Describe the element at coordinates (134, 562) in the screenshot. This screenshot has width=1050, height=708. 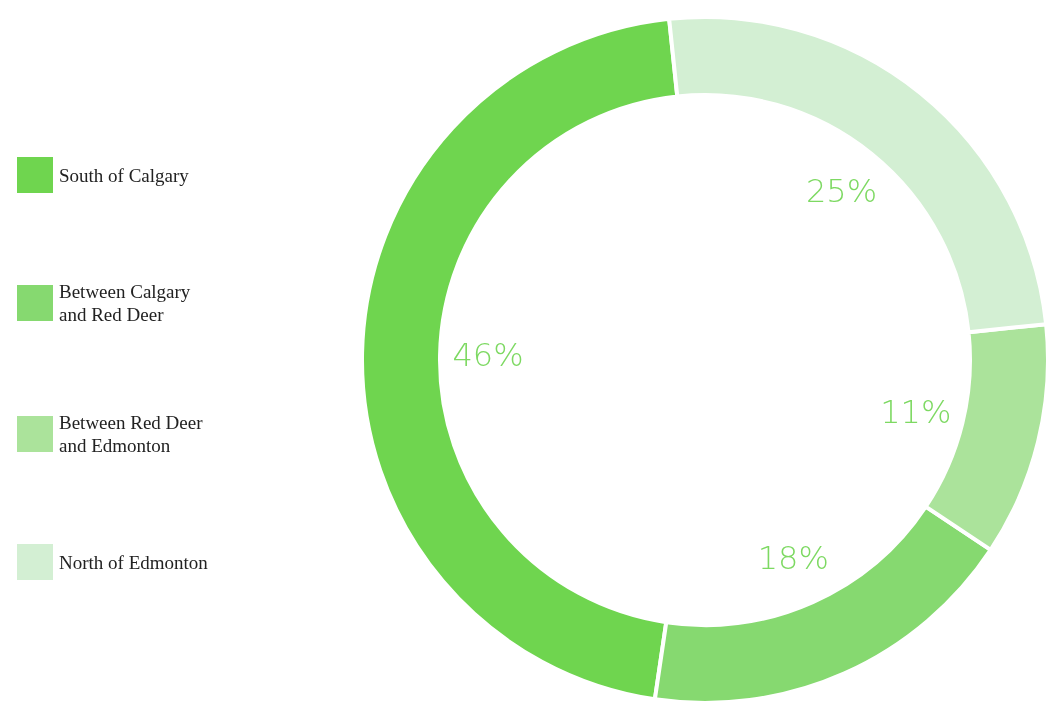
I see `legend-label: North of Edmonton` at that location.